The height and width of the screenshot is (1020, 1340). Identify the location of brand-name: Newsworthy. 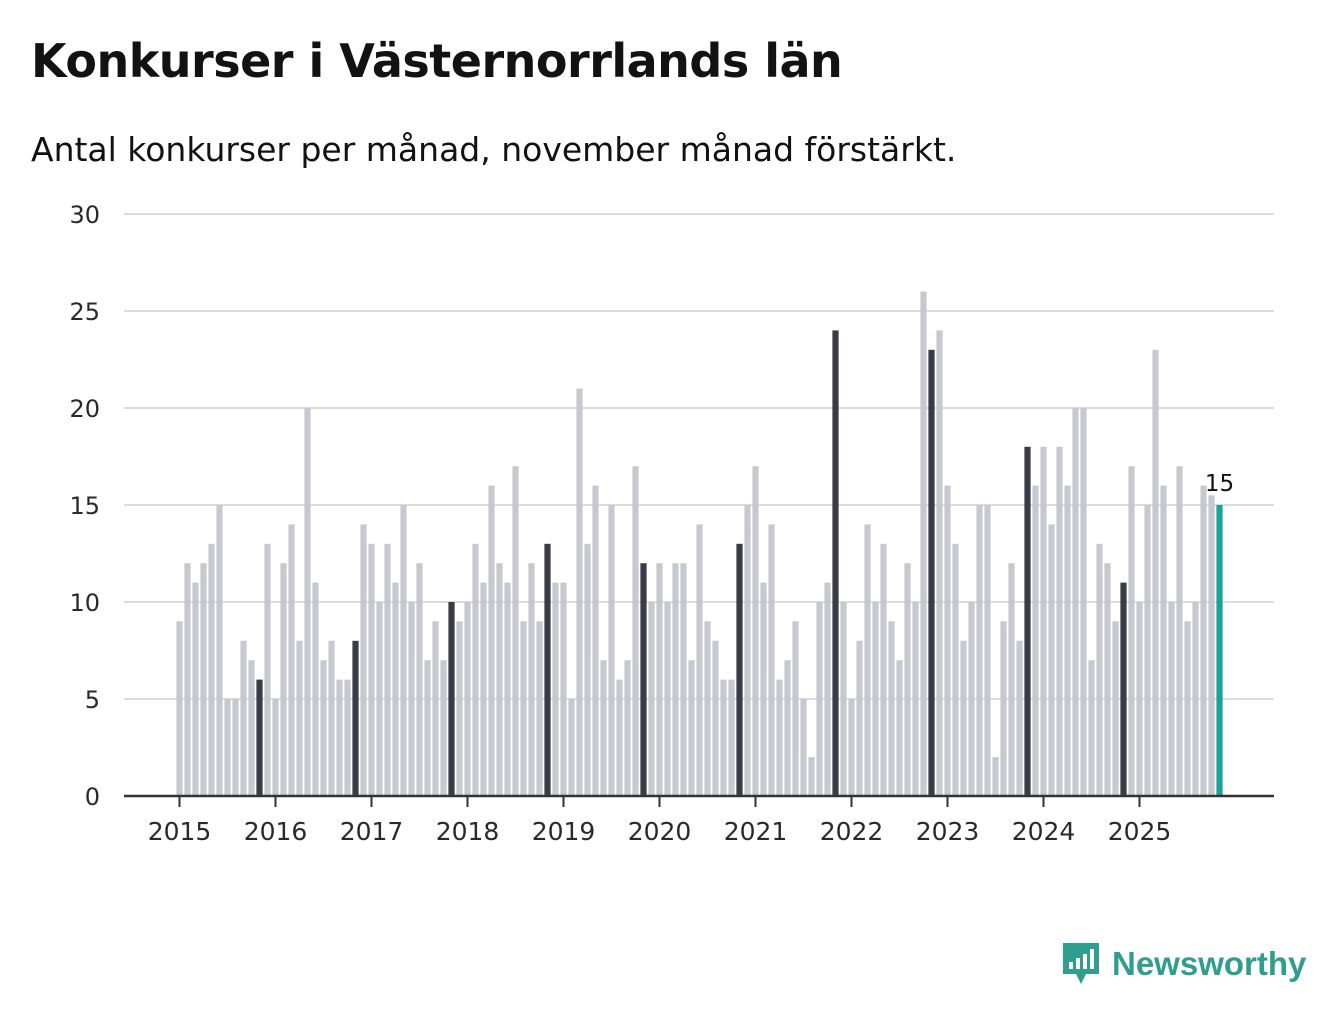
(1209, 963).